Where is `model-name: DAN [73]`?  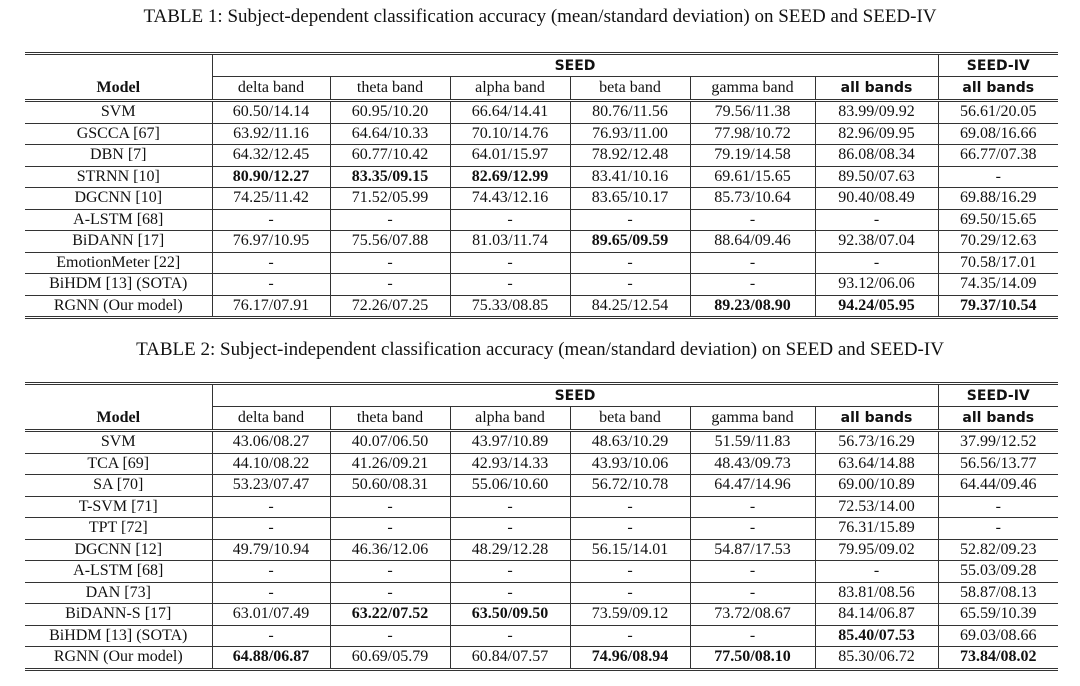
model-name: DAN [73] is located at coordinates (118, 593).